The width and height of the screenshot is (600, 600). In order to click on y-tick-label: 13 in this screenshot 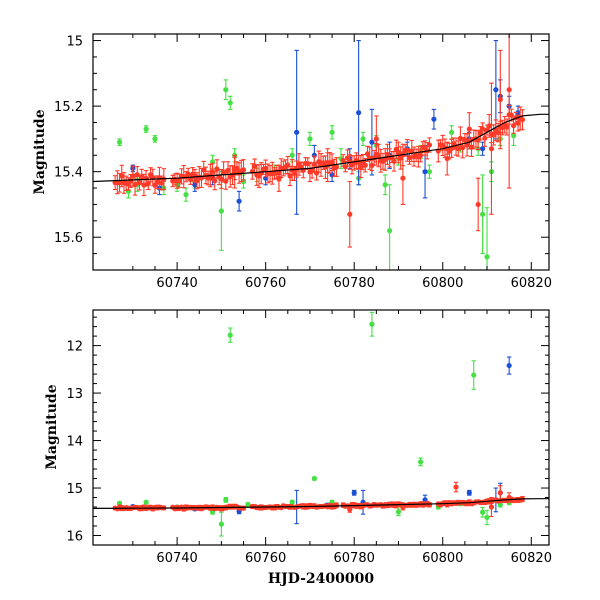, I will do `click(74, 394)`.